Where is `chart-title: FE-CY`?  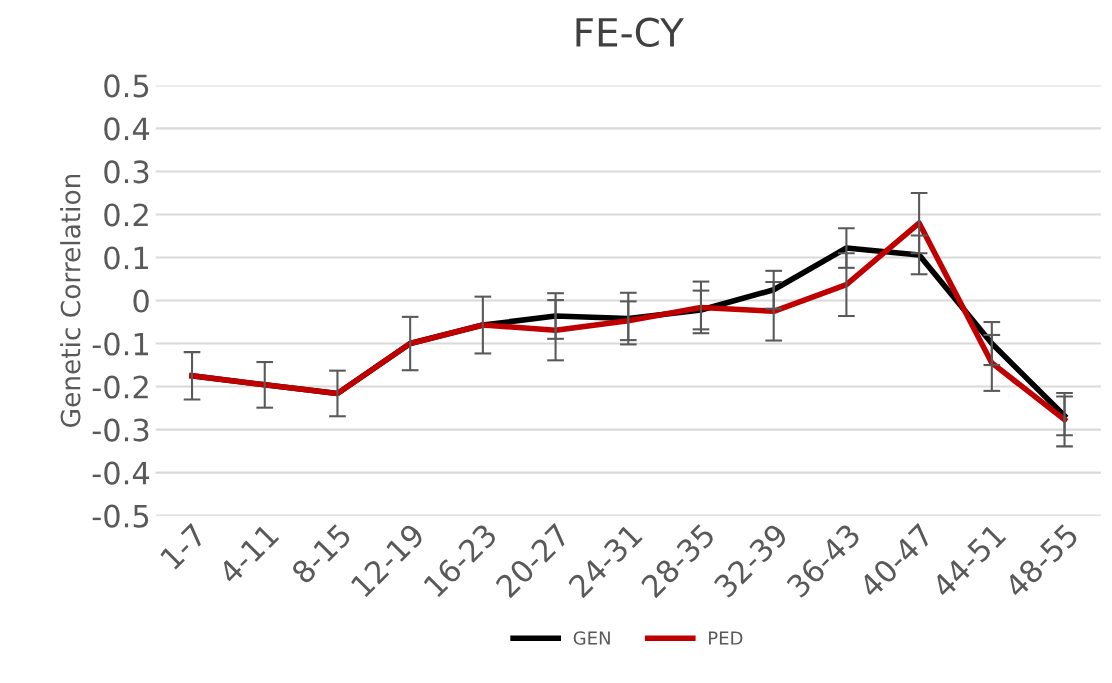
chart-title: FE-CY is located at coordinates (630, 32).